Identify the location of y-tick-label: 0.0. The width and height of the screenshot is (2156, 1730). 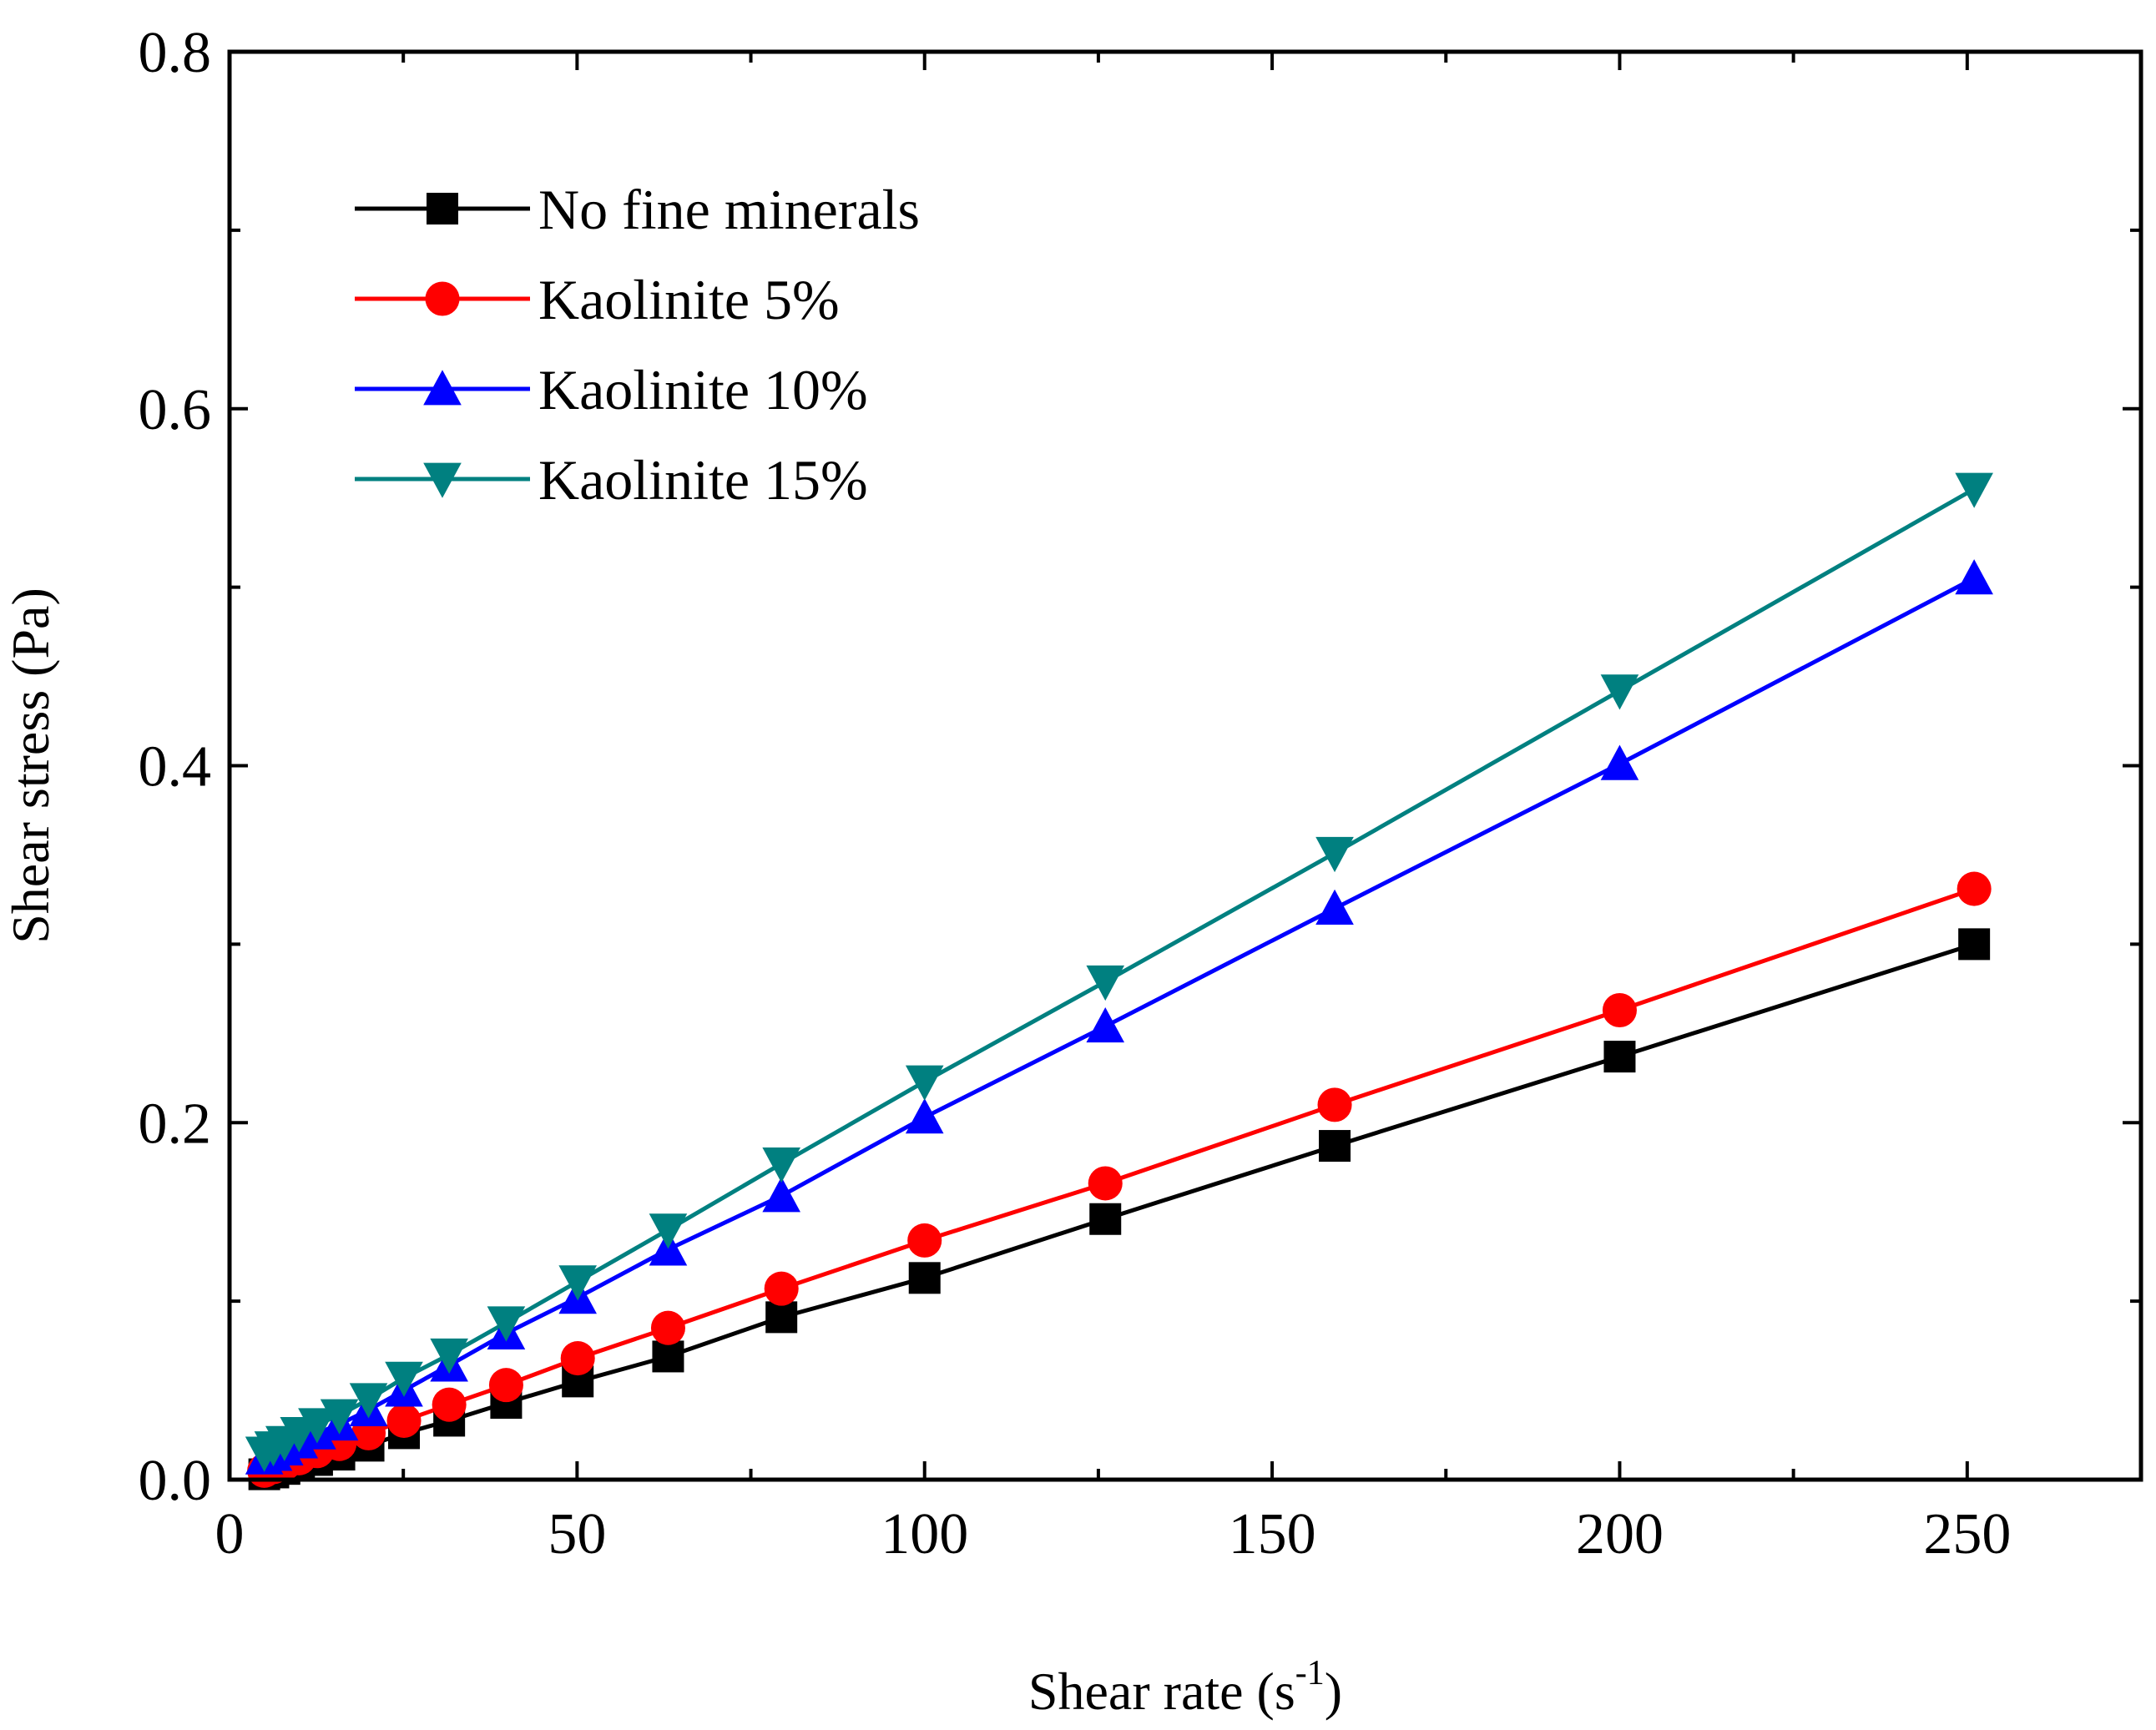
(175, 1481).